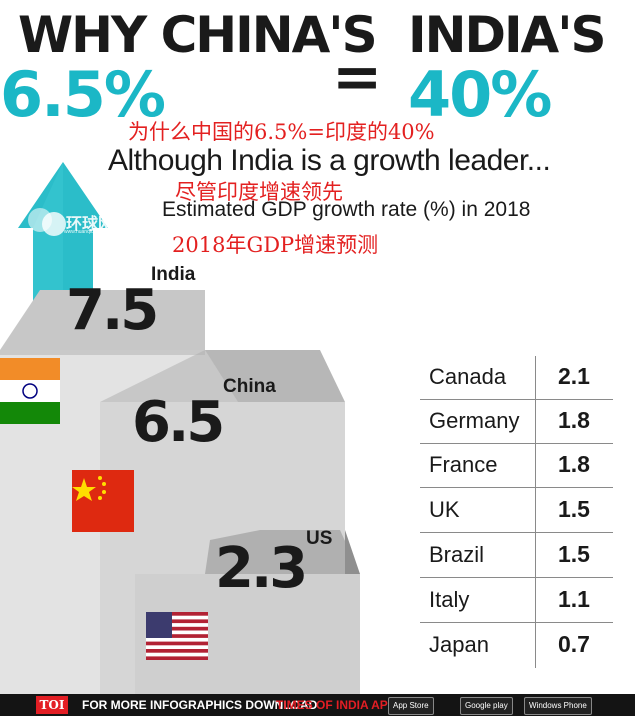 The image size is (635, 716). I want to click on table-row: UK 1.5, so click(516, 511).